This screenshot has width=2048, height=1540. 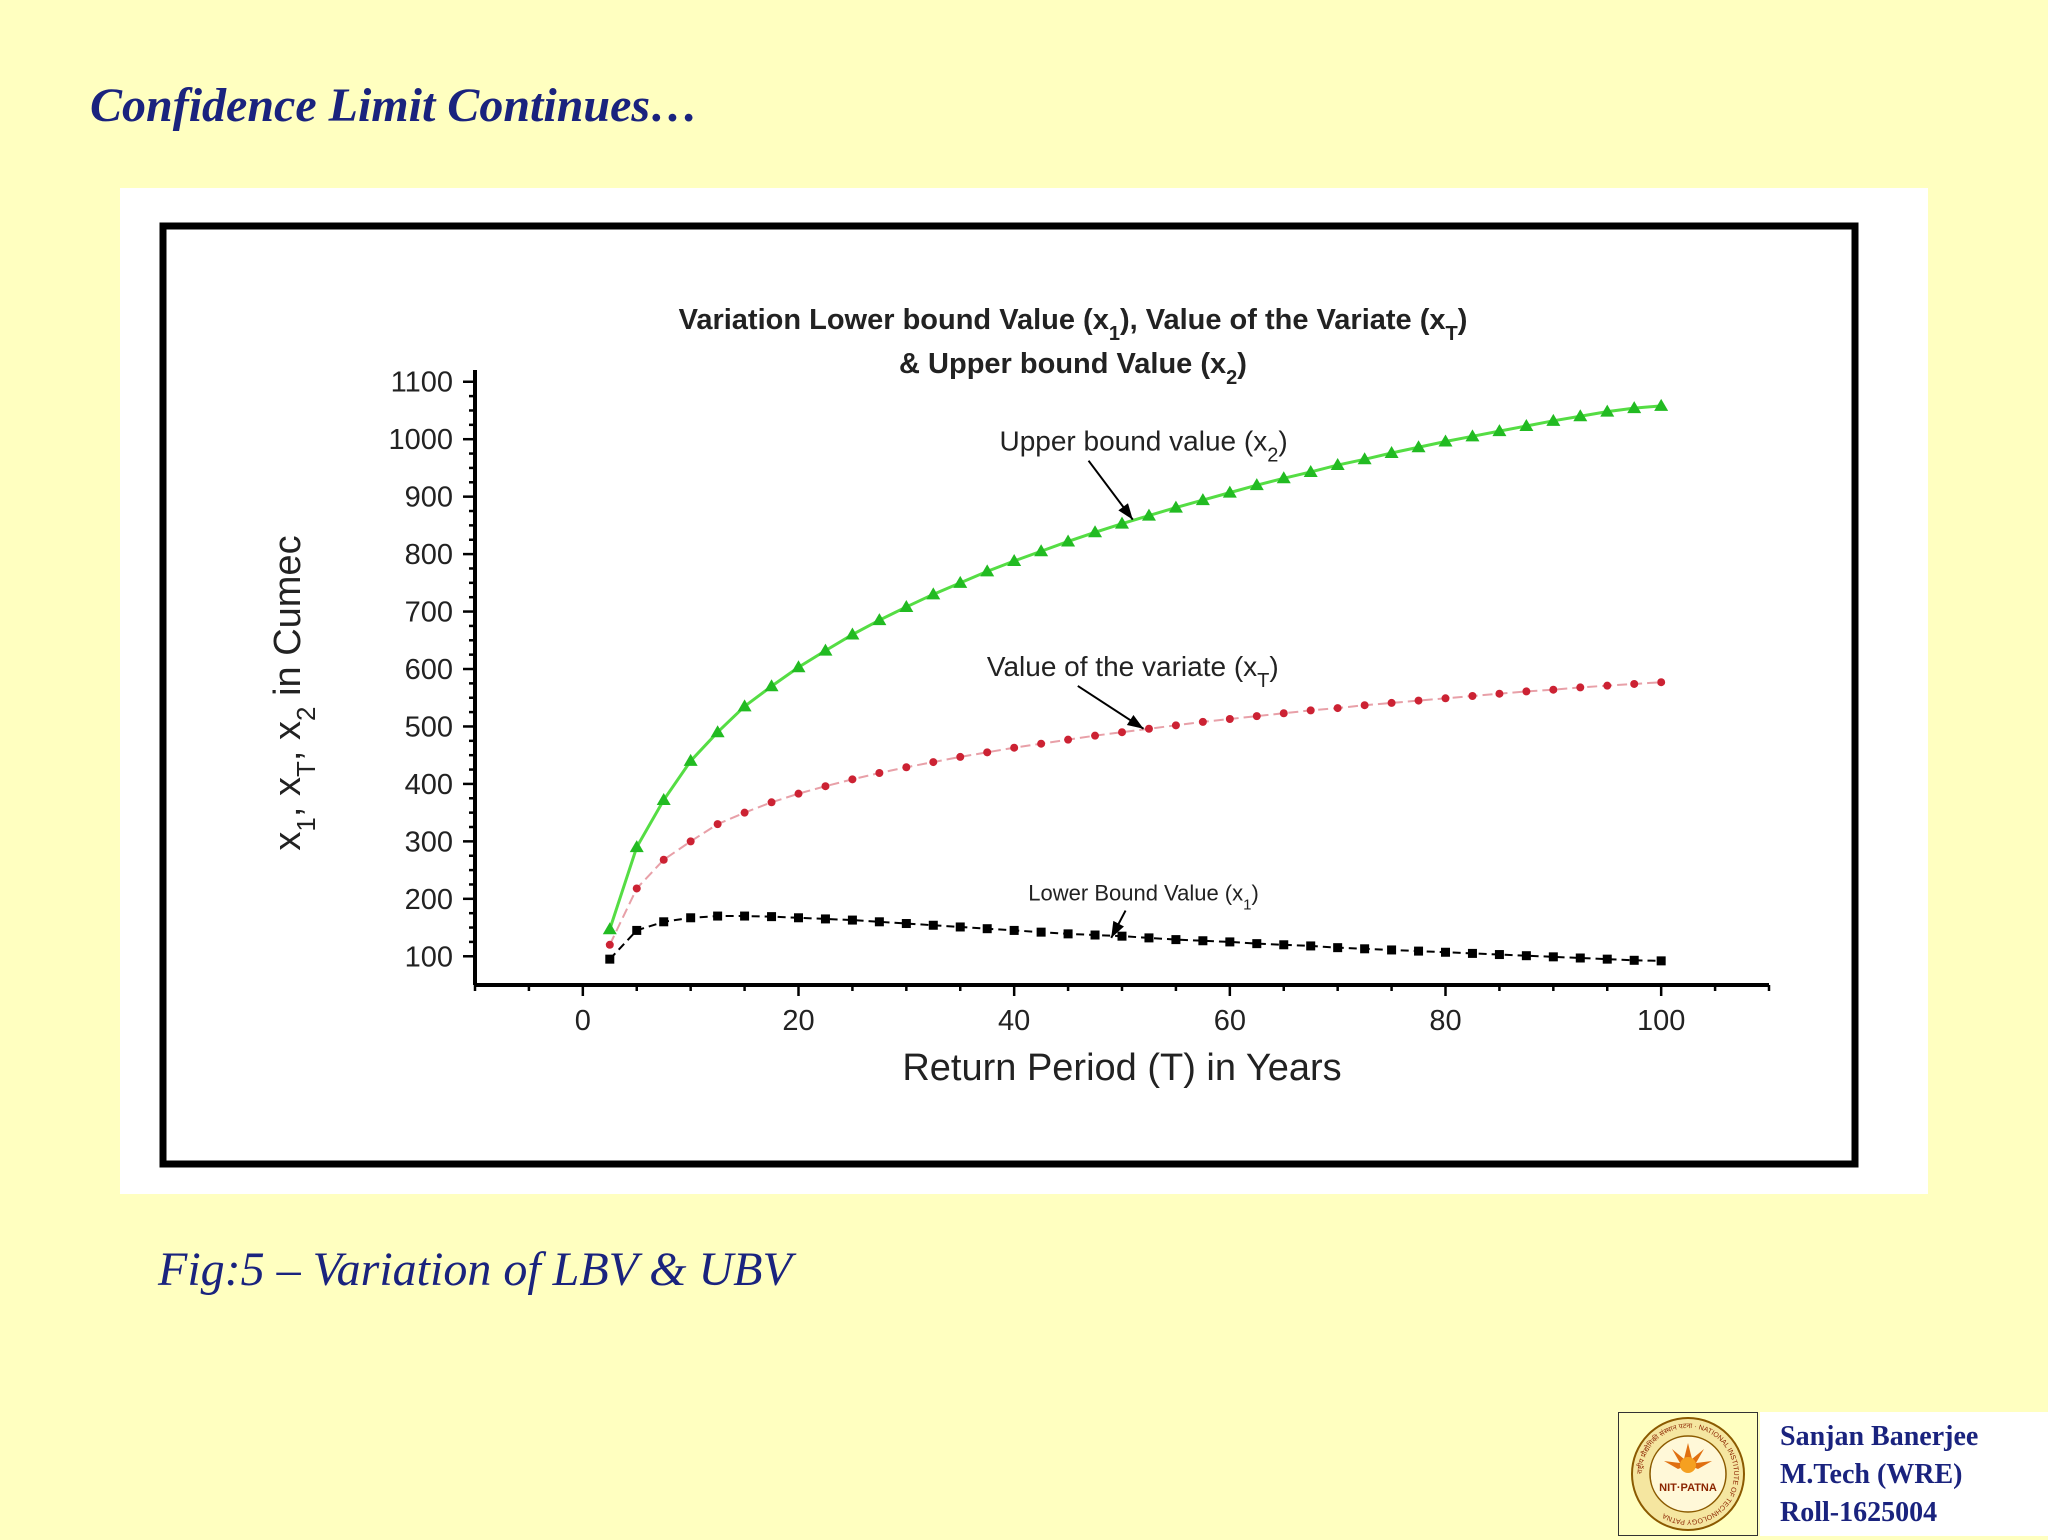 I want to click on series-line-variate, so click(x=1135, y=813).